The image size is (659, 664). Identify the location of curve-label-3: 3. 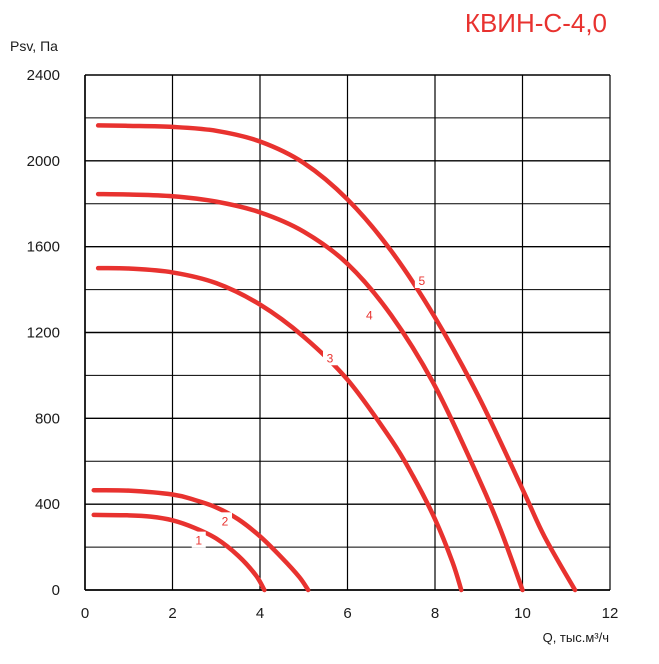
(330, 358).